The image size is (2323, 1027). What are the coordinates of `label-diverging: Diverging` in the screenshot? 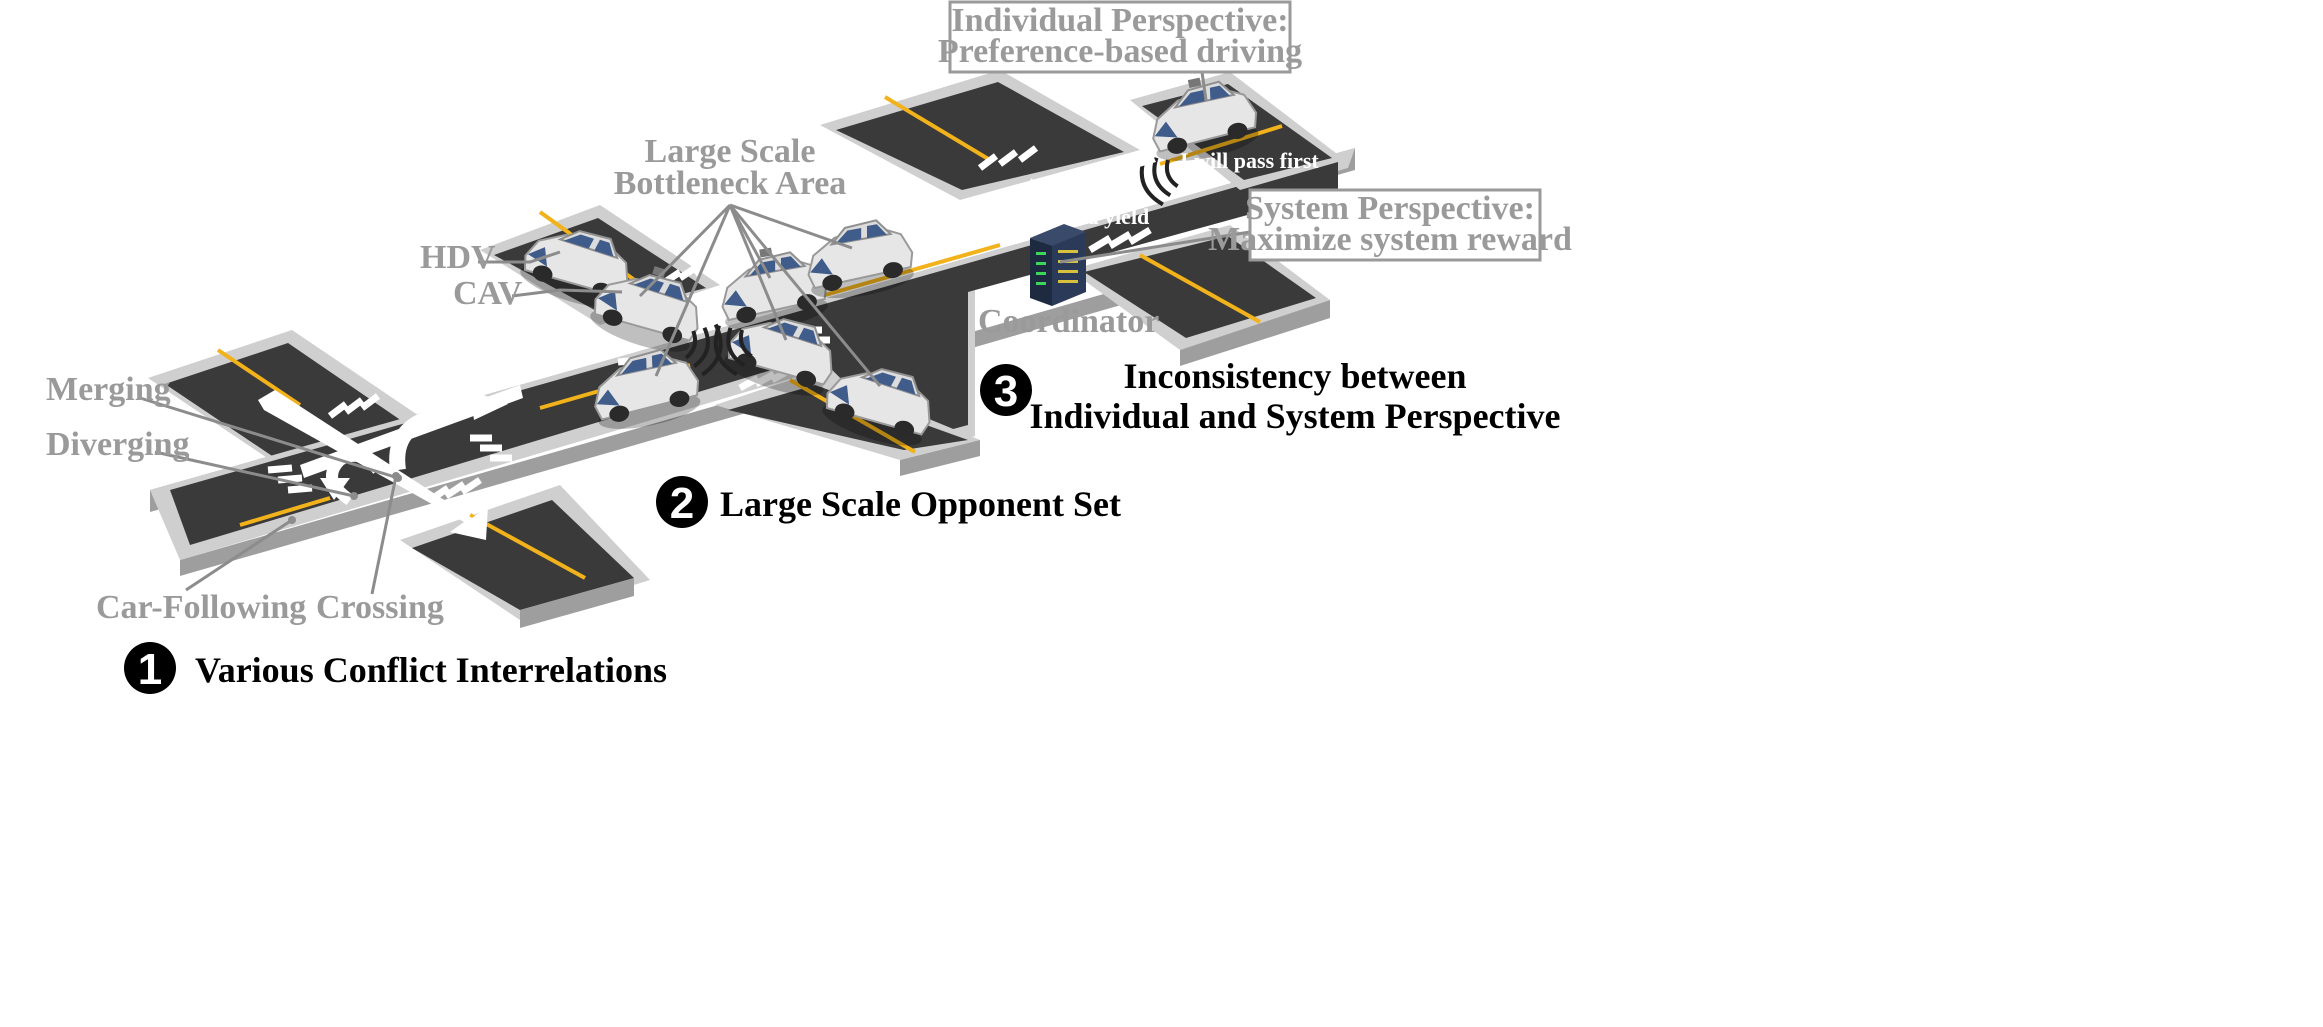 It's located at (118, 444).